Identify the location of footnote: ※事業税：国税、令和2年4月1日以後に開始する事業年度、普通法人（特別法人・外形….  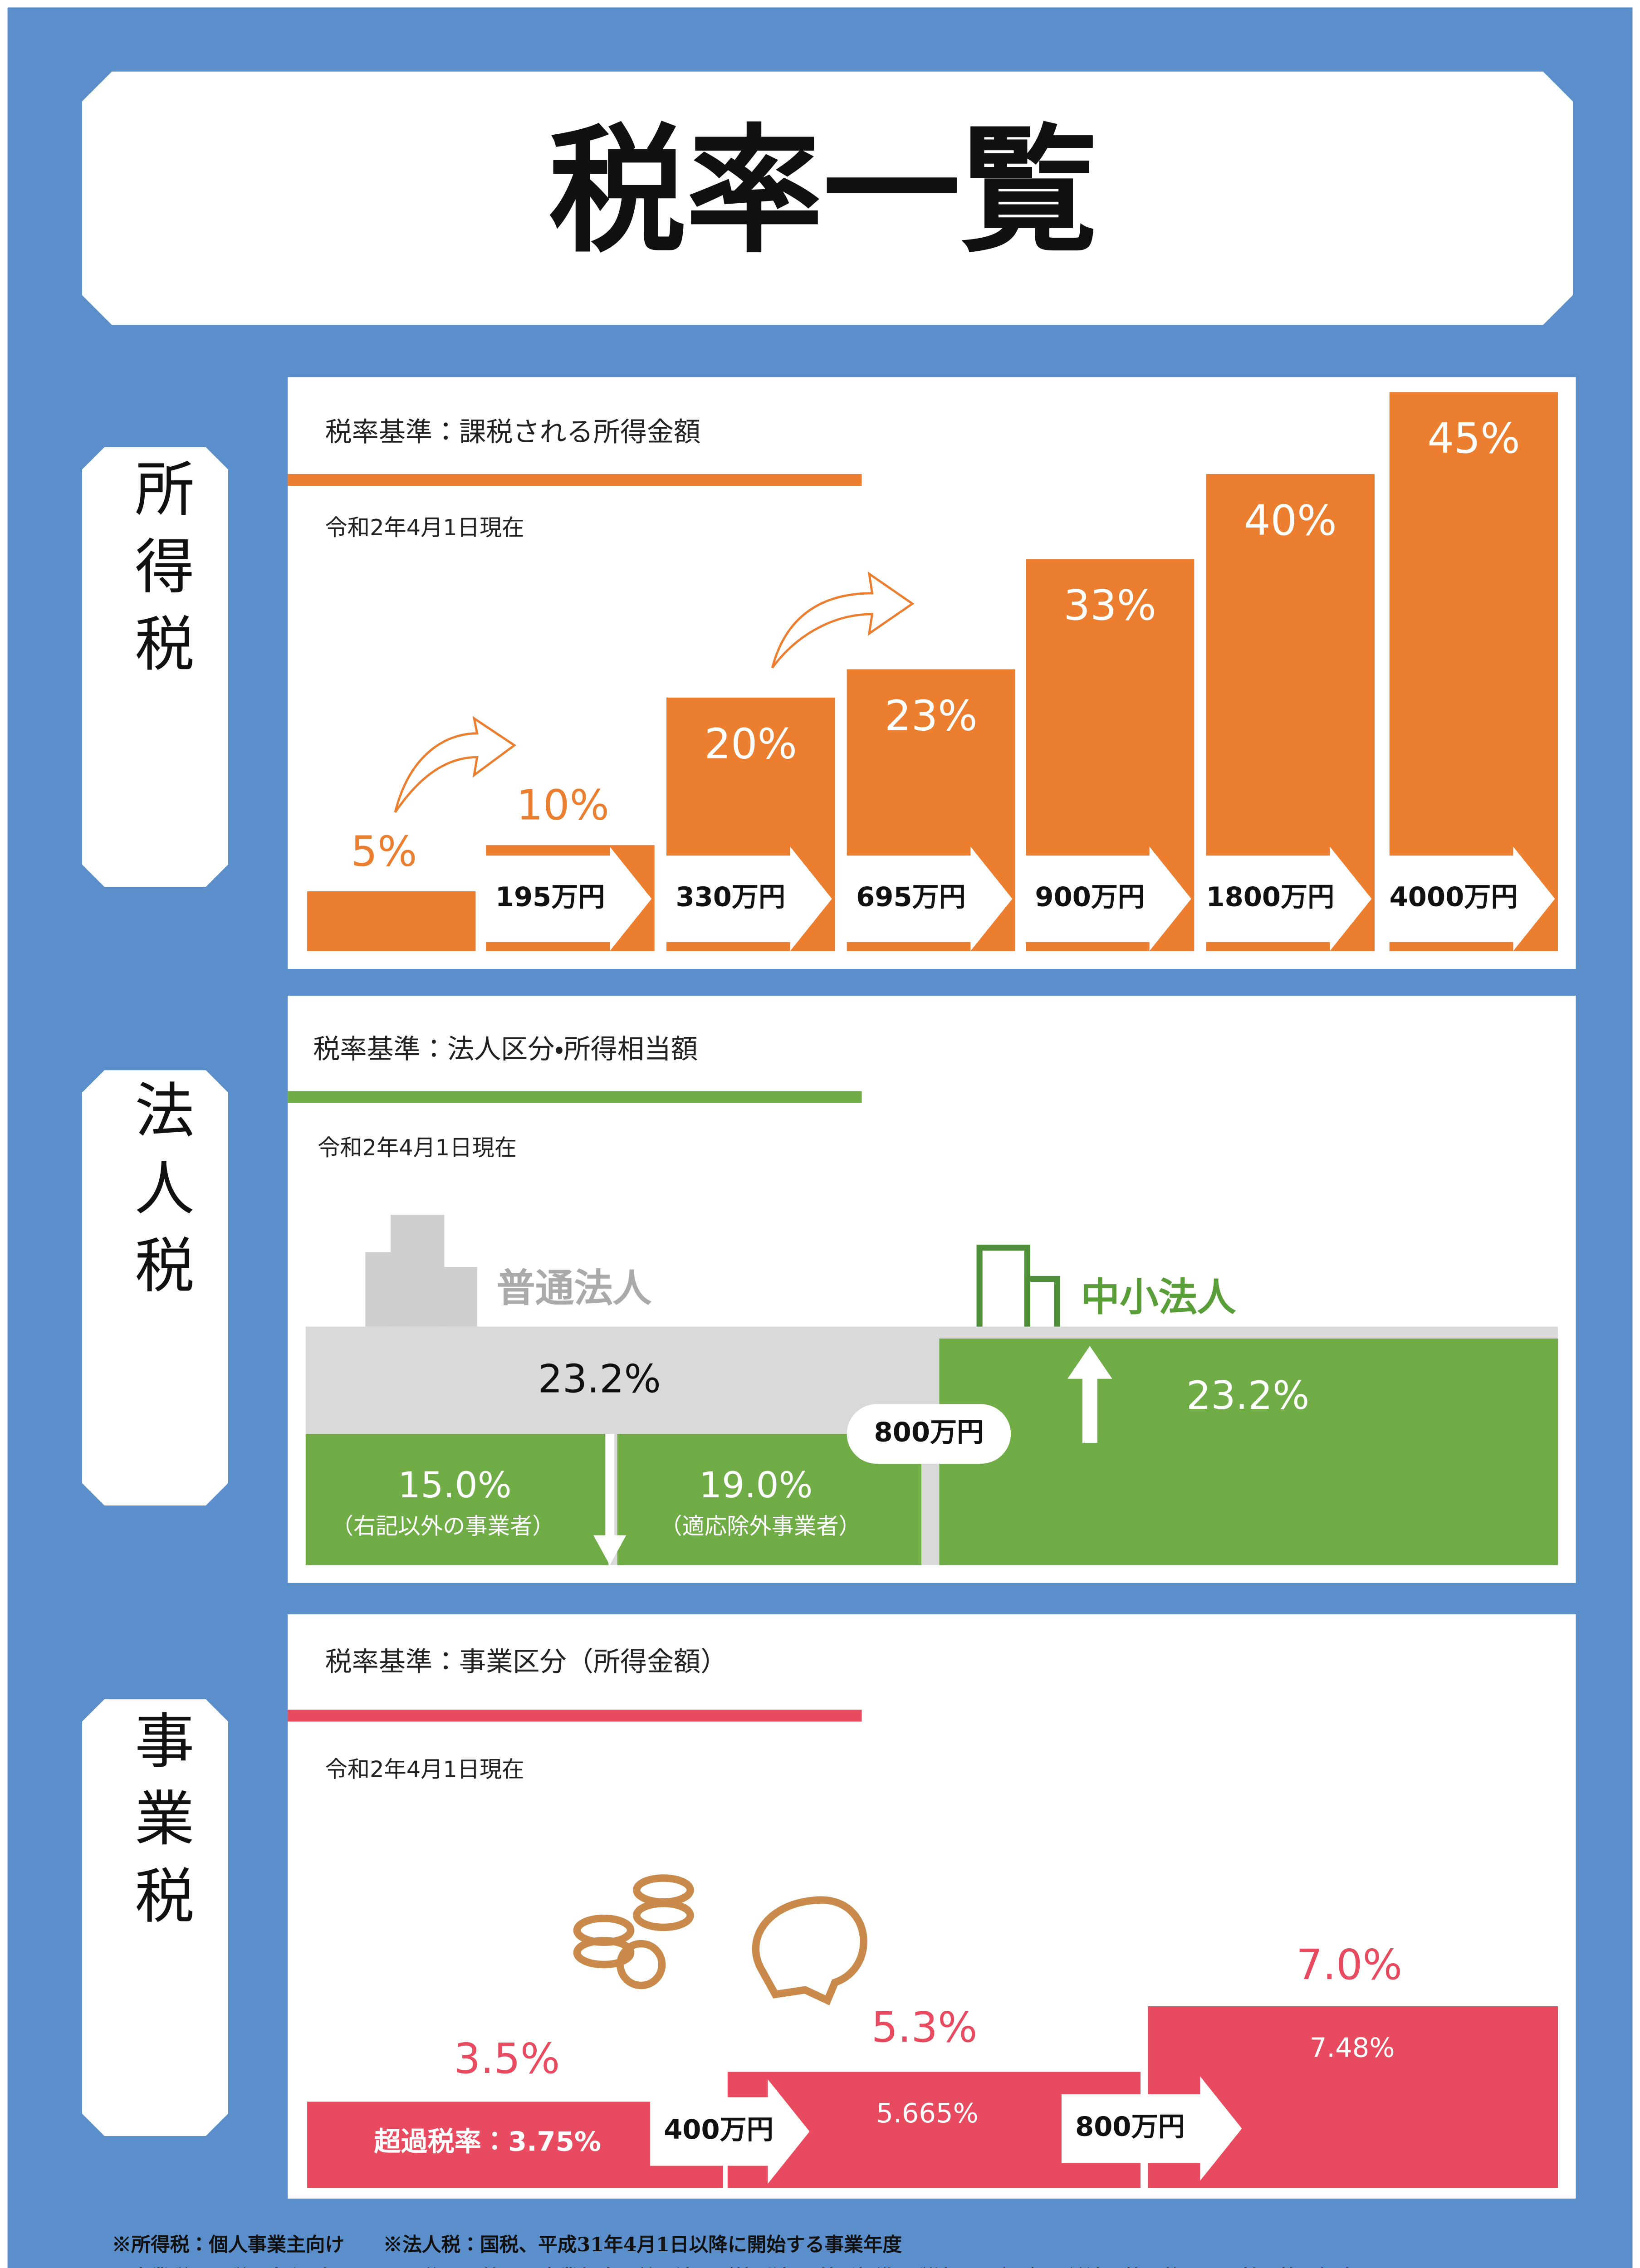
(734, 2267).